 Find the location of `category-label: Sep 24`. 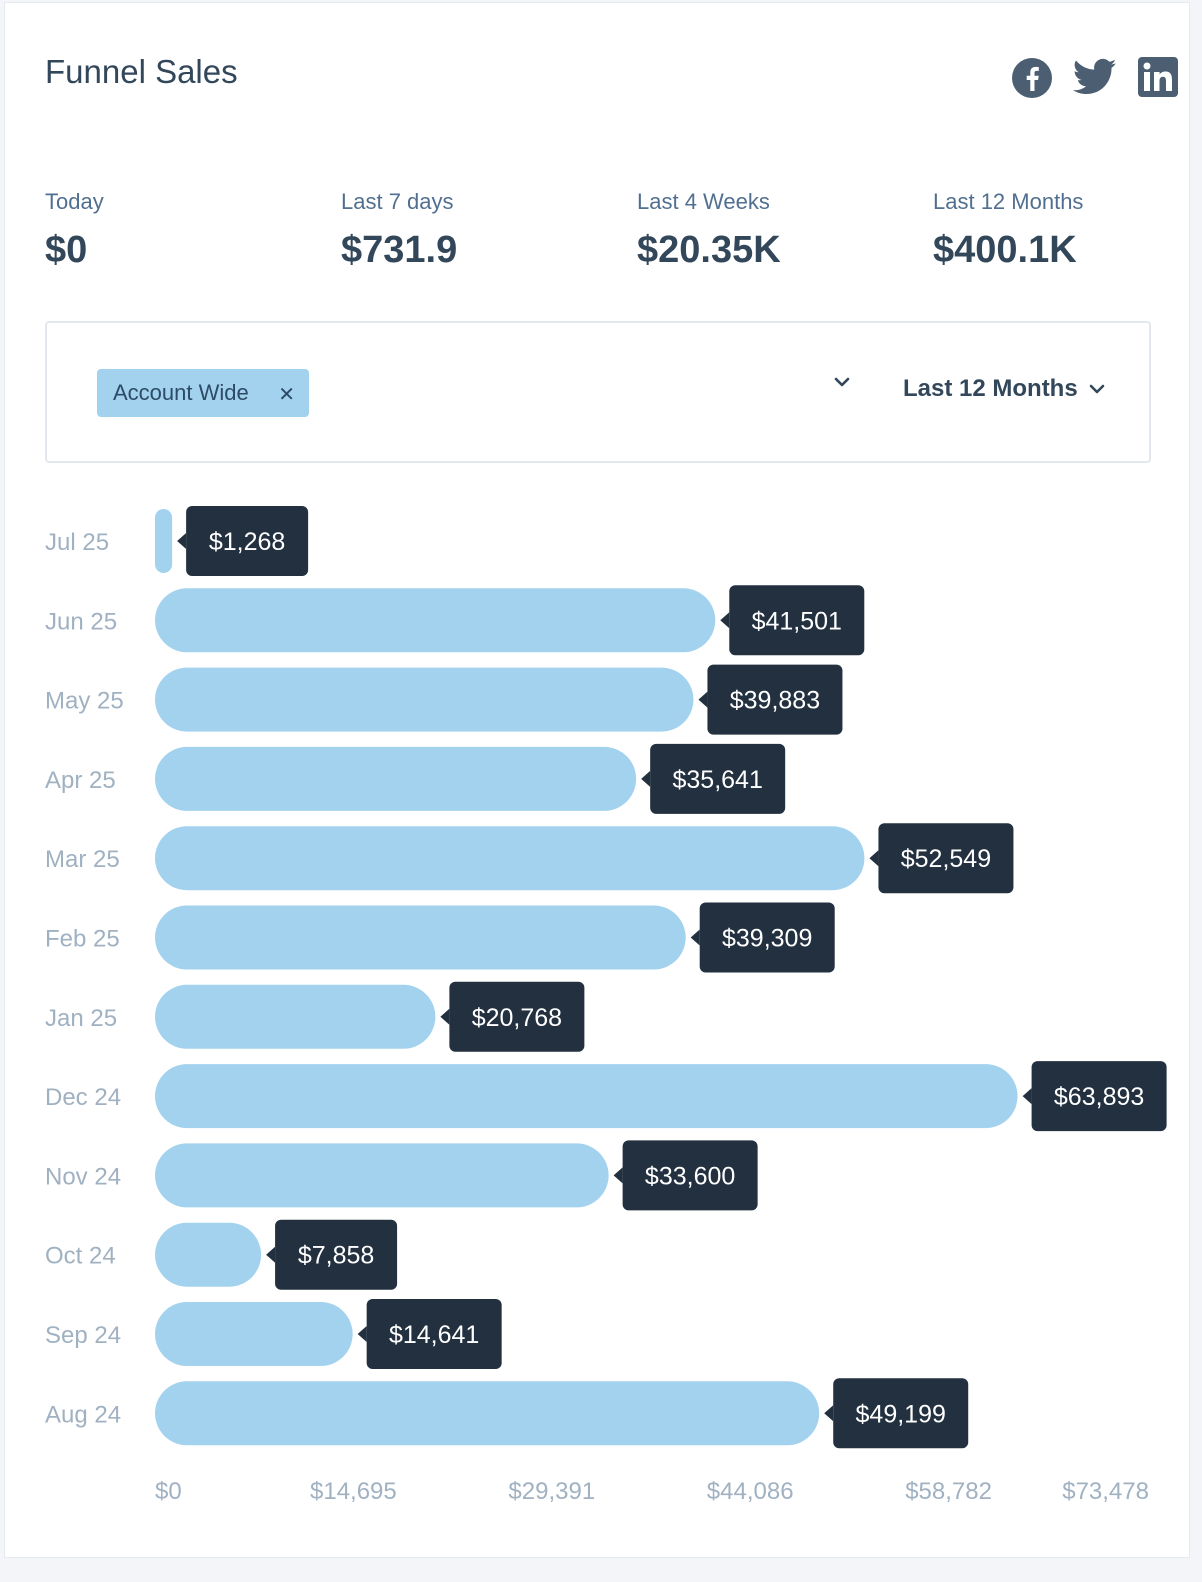

category-label: Sep 24 is located at coordinates (83, 1335).